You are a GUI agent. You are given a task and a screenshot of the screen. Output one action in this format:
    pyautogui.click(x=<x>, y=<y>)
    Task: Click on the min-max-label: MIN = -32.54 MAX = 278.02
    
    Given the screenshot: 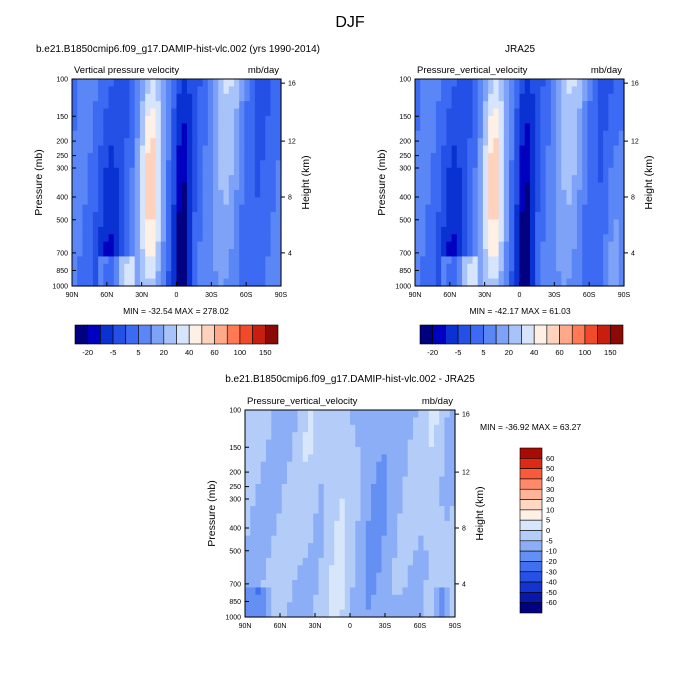 What is the action you would take?
    pyautogui.click(x=176, y=311)
    